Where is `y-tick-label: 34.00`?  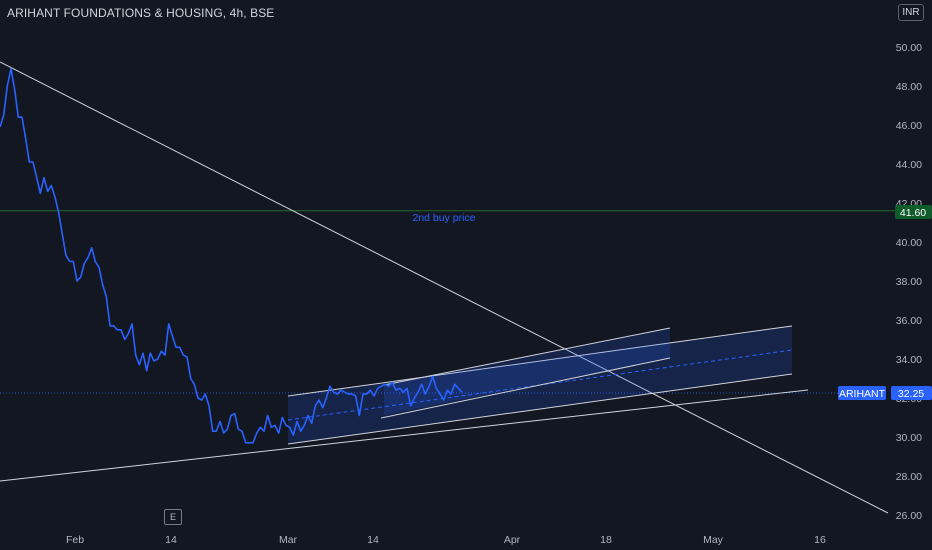 y-tick-label: 34.00 is located at coordinates (909, 360).